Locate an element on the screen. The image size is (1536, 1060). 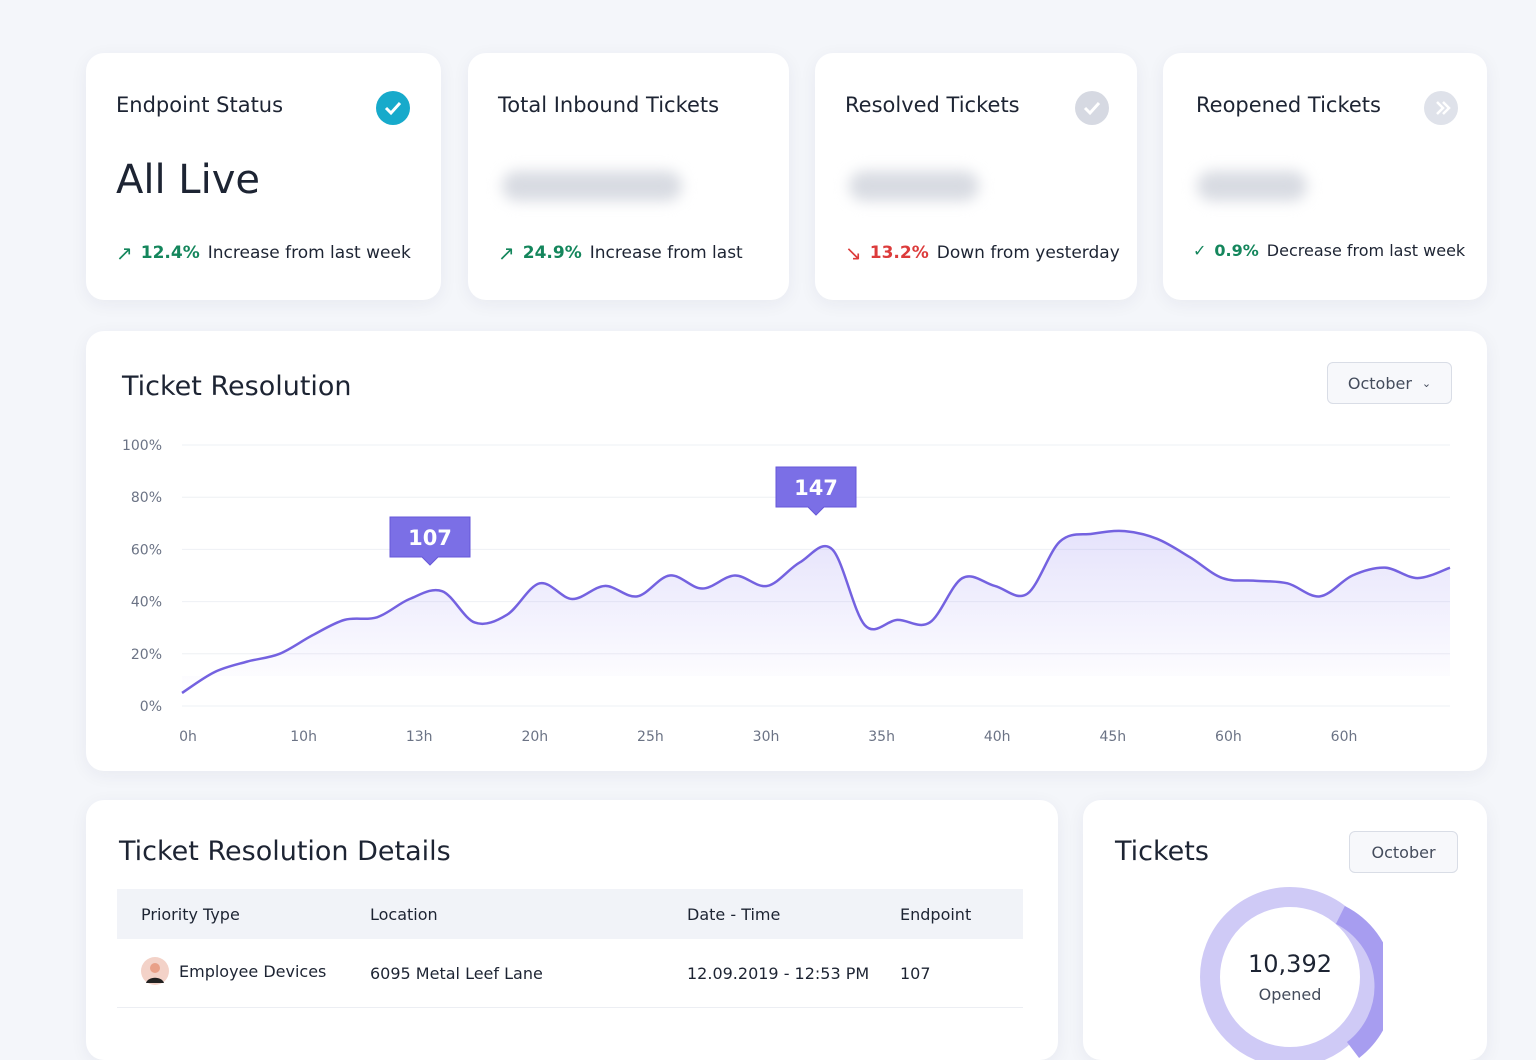
card-note: ↘ 13.2% Down from yesterday is located at coordinates (982, 253).